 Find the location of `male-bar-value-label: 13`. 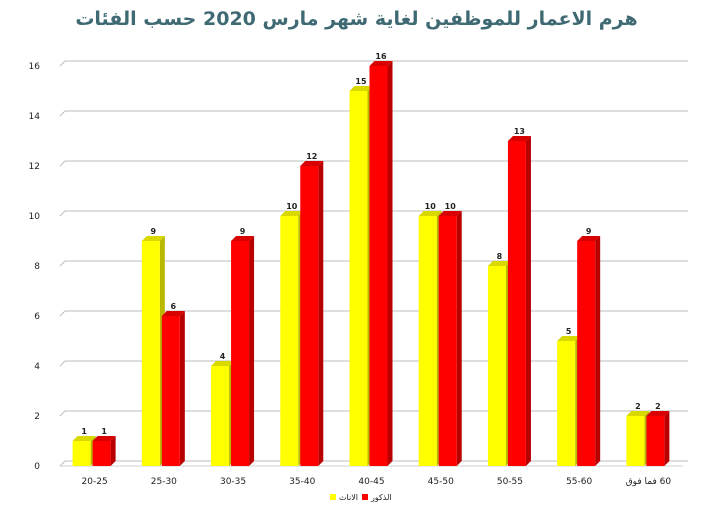

male-bar-value-label: 13 is located at coordinates (519, 131).